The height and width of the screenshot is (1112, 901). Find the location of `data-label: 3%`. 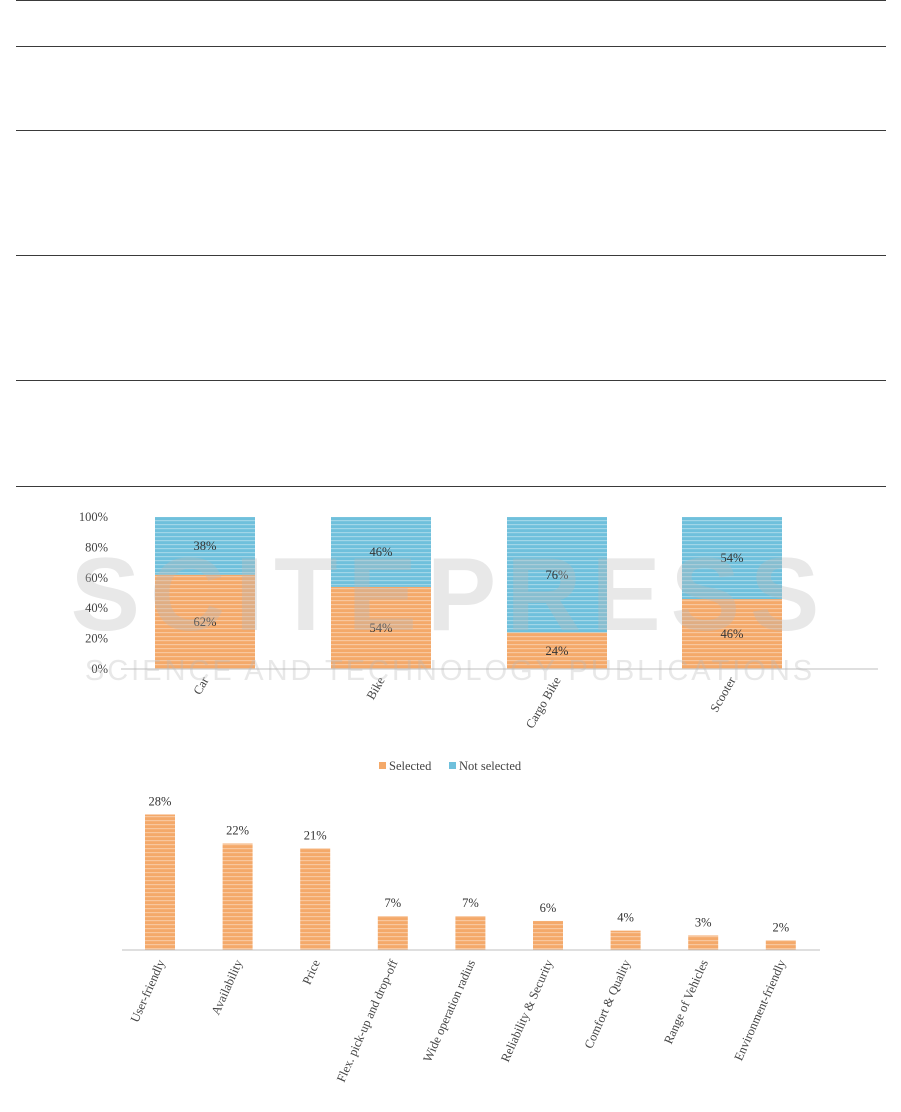

data-label: 3% is located at coordinates (703, 922).